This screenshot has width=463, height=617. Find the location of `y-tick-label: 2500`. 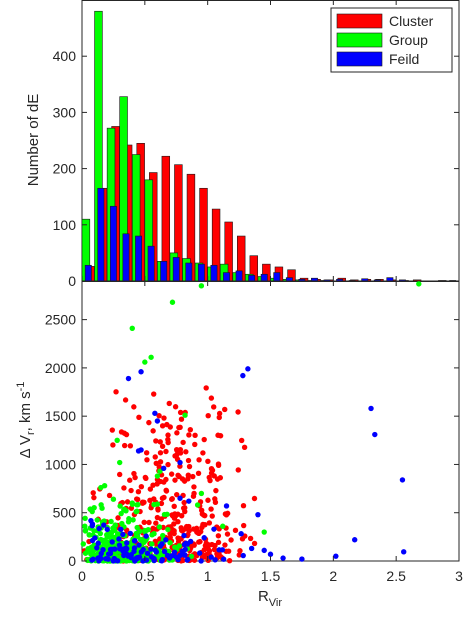

y-tick-label: 2500 is located at coordinates (60, 320).